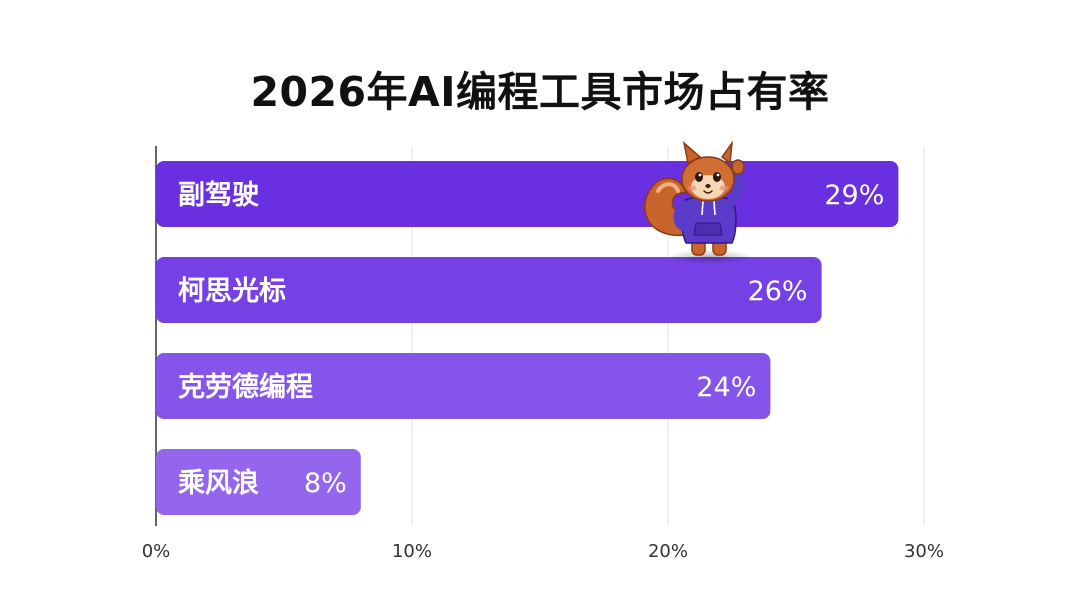  I want to click on x-tick-label: 20%, so click(668, 551).